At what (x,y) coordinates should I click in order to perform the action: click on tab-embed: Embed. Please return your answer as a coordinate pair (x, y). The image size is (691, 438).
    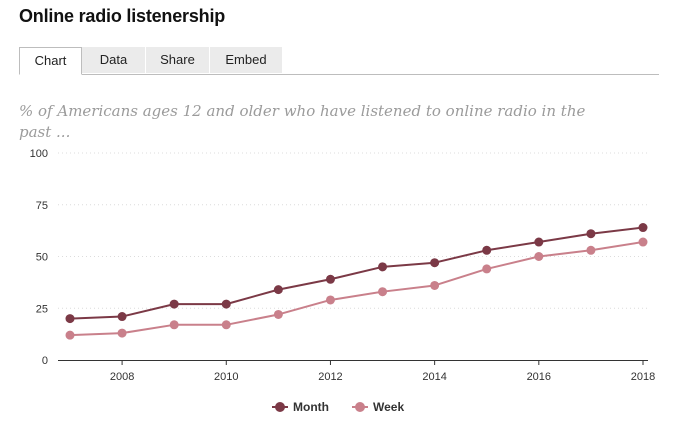
    Looking at the image, I should click on (246, 60).